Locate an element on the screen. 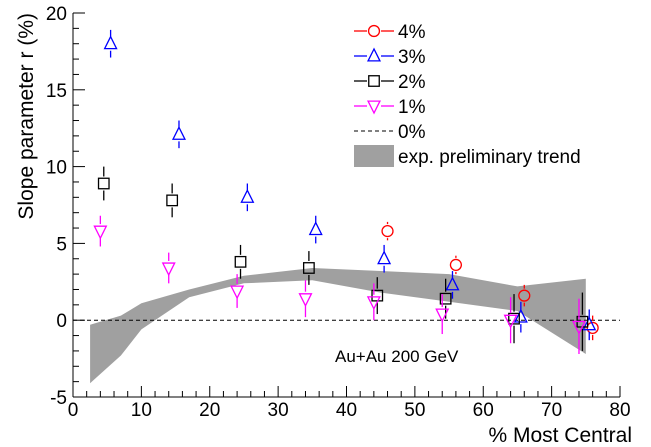 This screenshot has width=651, height=447. legend-marker-1pct is located at coordinates (374, 107).